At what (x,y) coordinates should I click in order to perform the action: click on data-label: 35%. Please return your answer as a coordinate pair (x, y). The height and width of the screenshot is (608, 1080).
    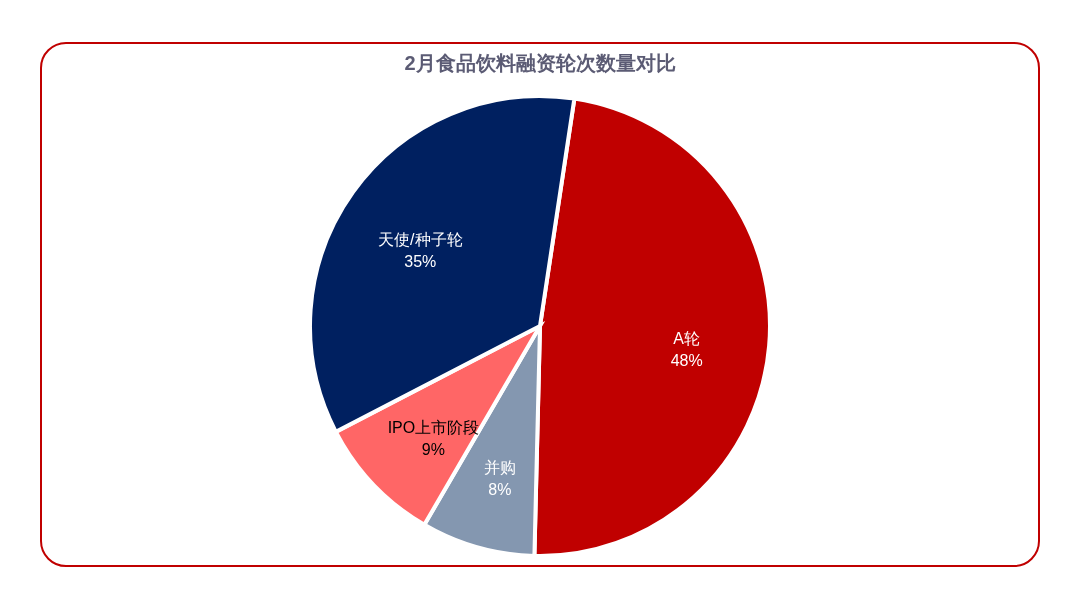
    Looking at the image, I should click on (420, 262).